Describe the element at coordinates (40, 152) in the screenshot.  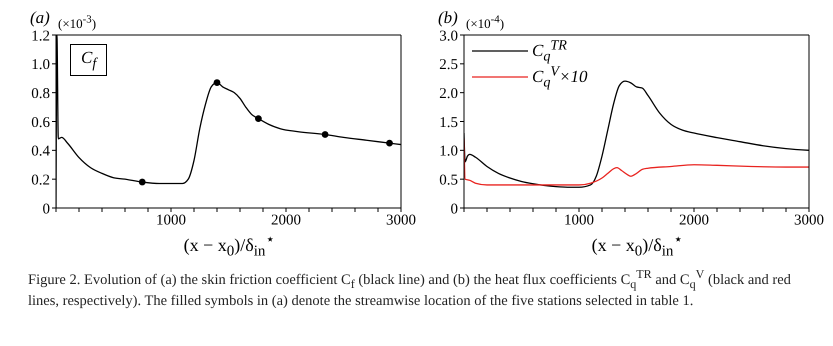
I see `y-tick-label: 0.4` at that location.